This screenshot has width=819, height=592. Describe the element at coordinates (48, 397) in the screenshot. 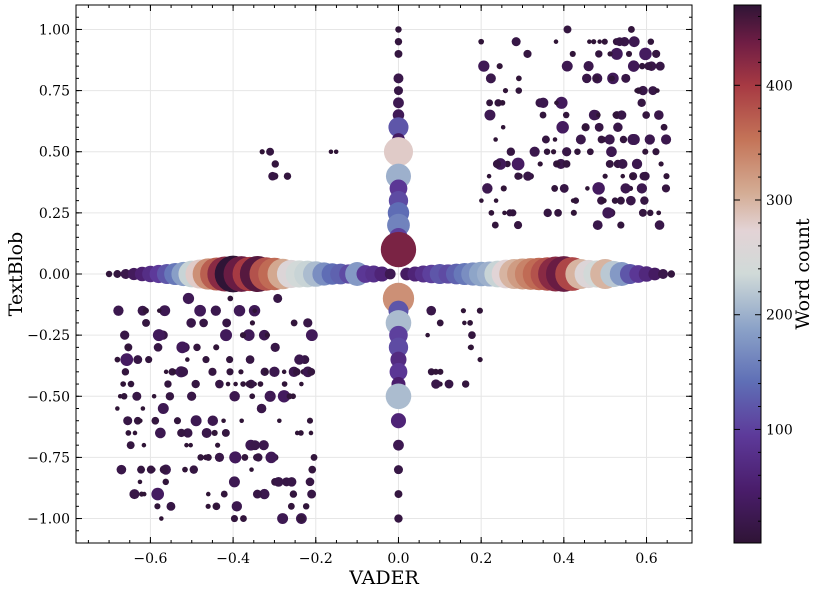

I see `y-tick-label: −0.50` at that location.